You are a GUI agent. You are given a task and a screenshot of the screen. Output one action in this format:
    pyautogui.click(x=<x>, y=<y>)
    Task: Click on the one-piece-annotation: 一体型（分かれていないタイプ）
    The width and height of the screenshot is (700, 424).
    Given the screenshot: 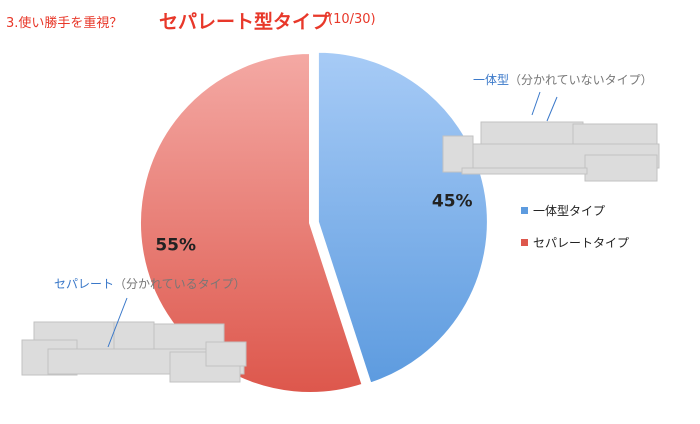 What is the action you would take?
    pyautogui.click(x=563, y=79)
    